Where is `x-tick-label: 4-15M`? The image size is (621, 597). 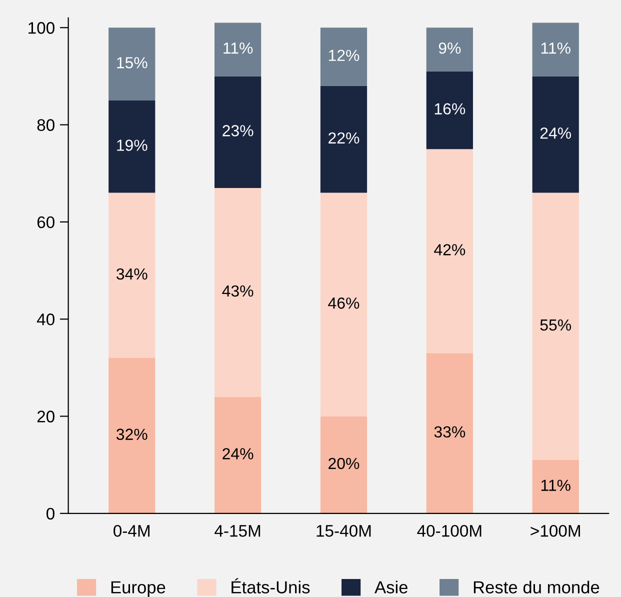
x-tick-label: 4-15M is located at coordinates (237, 531).